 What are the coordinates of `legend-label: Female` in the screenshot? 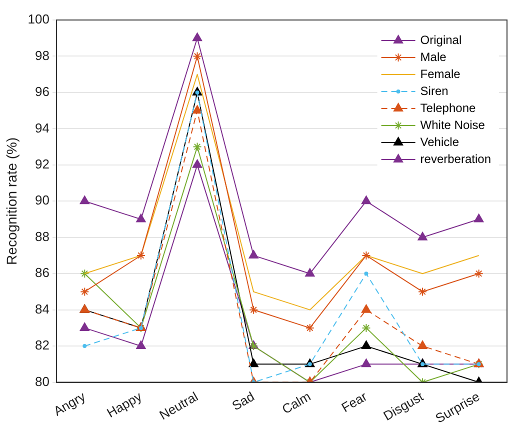 It's located at (440, 73).